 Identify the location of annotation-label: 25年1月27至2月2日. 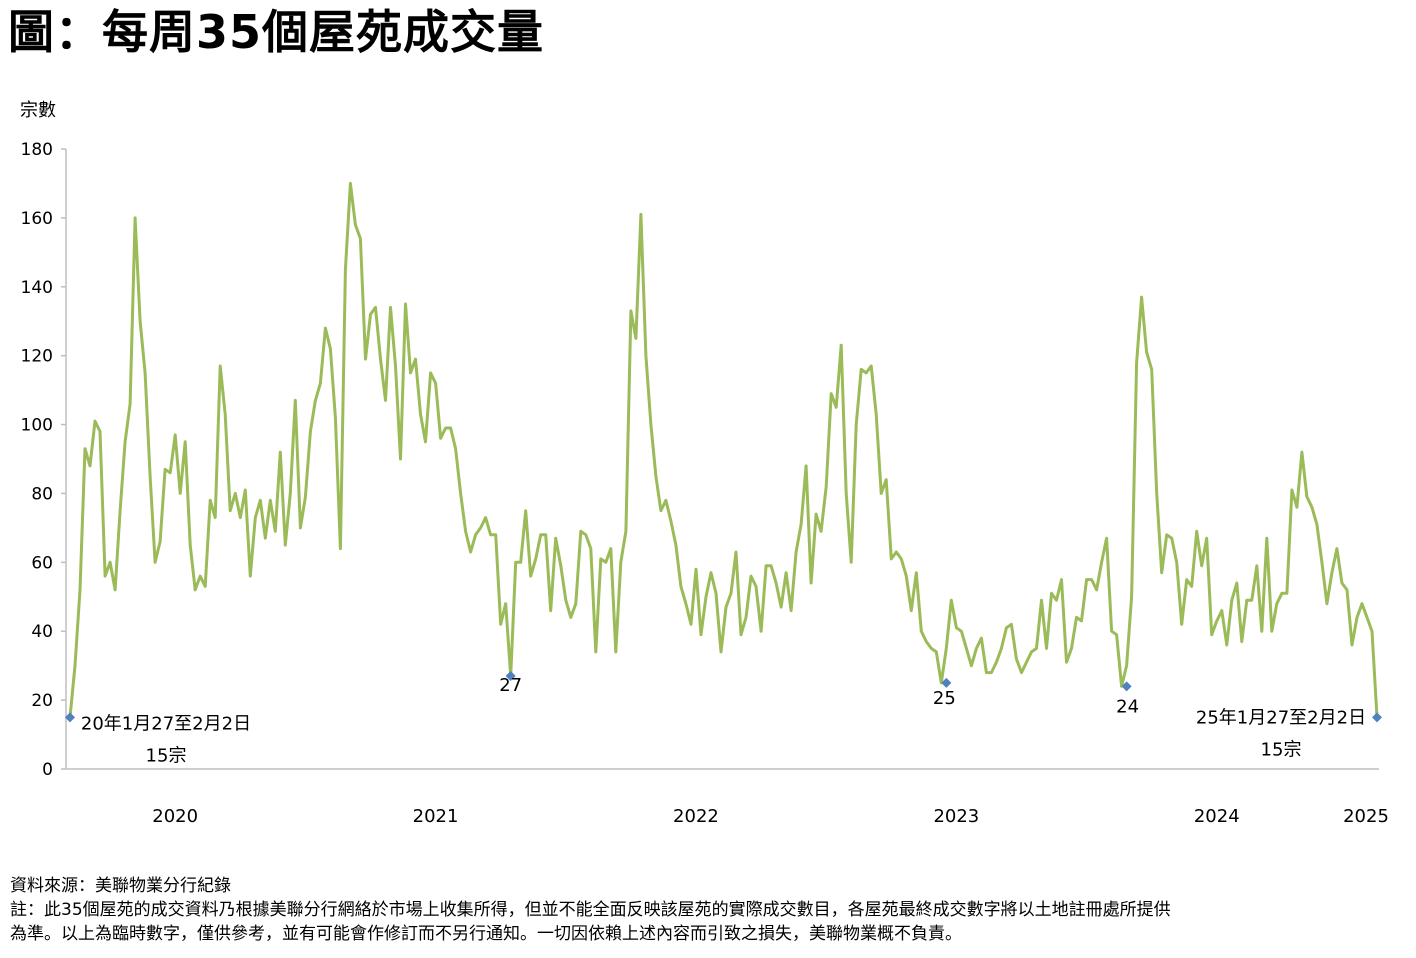
(1281, 717).